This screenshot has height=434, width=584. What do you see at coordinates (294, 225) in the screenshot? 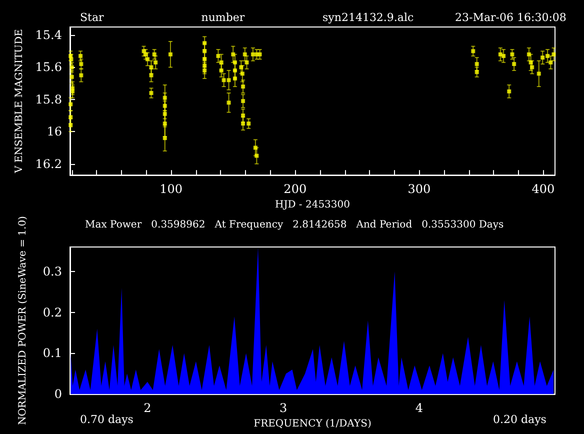
I see `chart-title: Max Power 0.3598962 At Frequency 2.8142658 And Period 0.3553300 Days` at bounding box center [294, 225].